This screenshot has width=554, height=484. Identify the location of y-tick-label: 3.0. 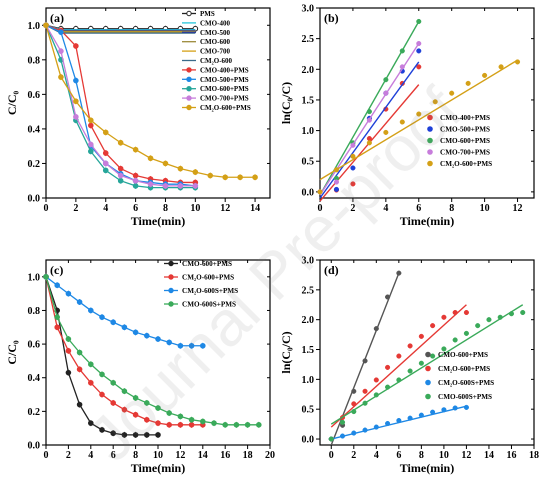
(308, 261).